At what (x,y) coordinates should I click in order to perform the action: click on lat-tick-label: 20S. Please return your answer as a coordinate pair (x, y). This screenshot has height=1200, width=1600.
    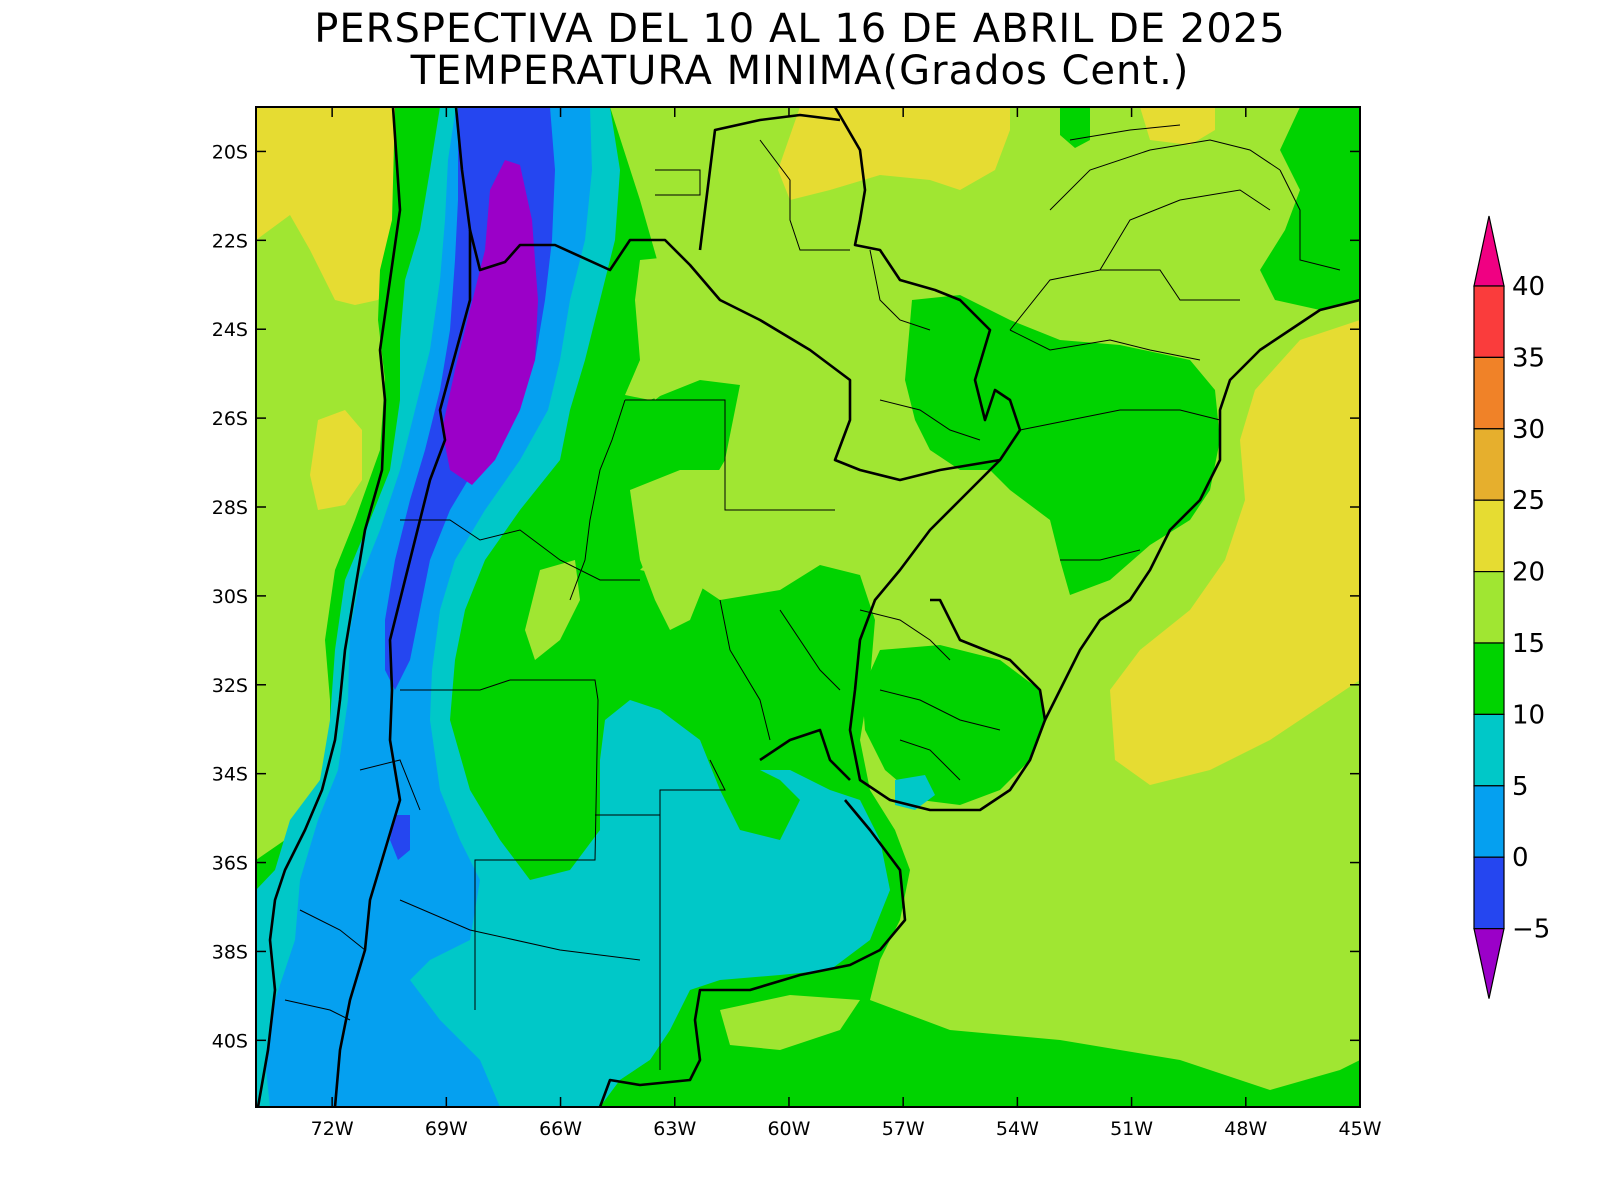
    Looking at the image, I should click on (230, 152).